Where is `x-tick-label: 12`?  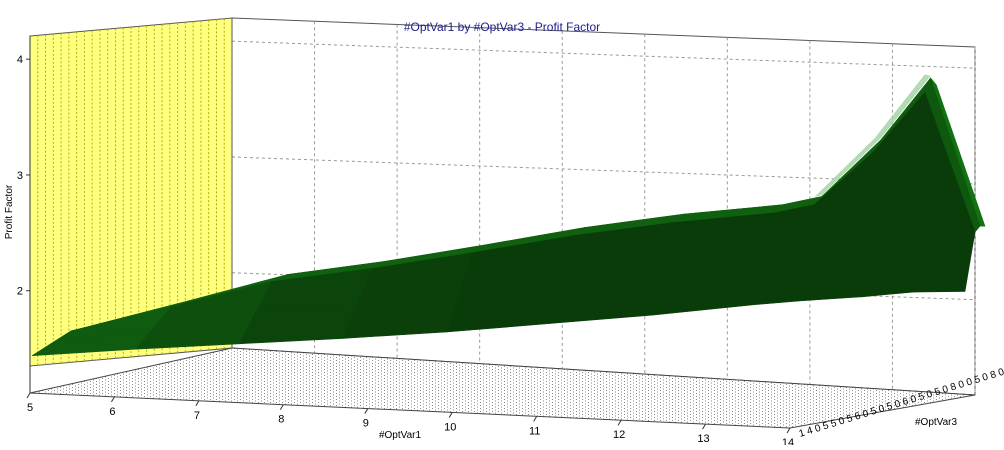
x-tick-label: 12 is located at coordinates (619, 435).